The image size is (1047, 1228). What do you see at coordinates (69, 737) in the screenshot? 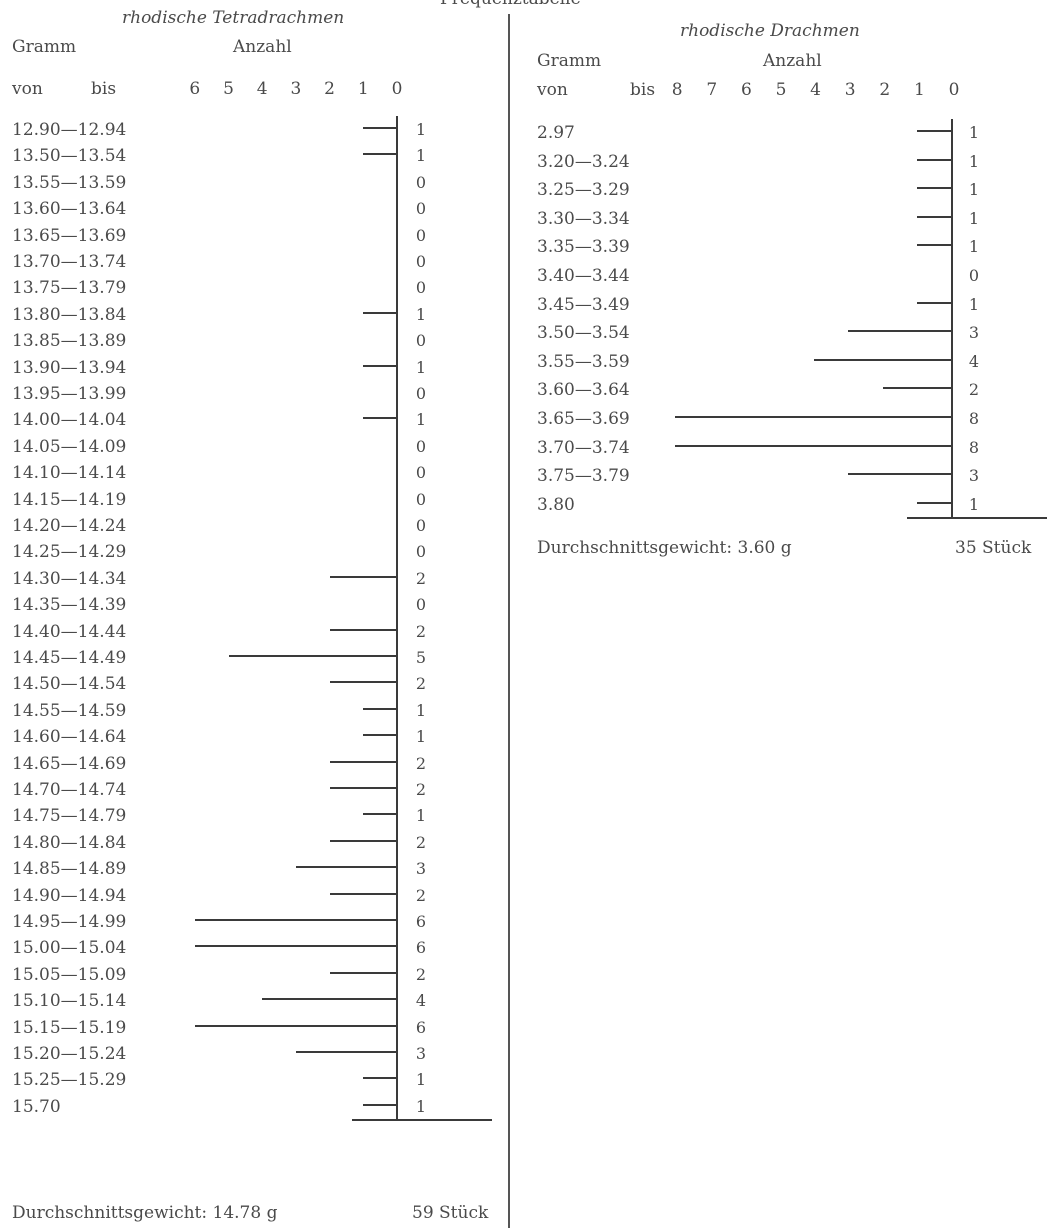
I see `left-category-label: 14.60—14.64` at bounding box center [69, 737].